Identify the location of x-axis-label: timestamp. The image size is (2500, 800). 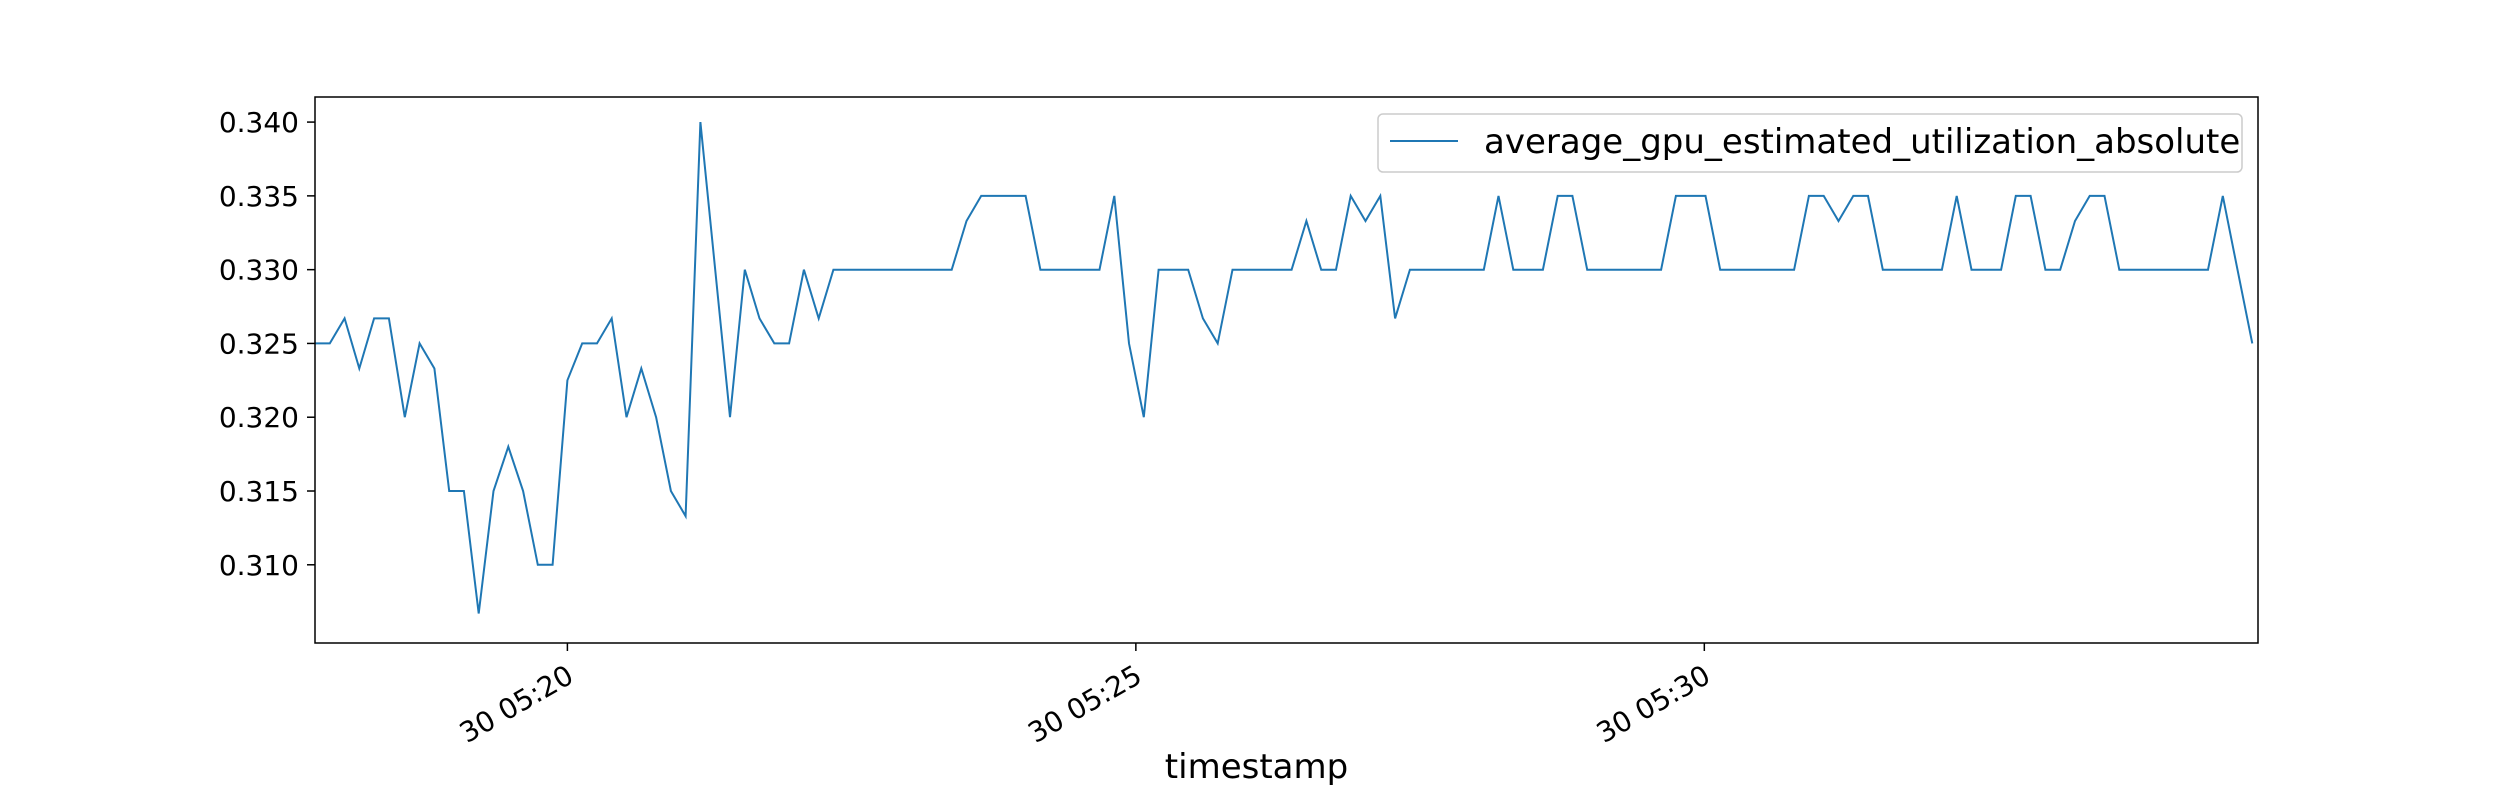
(1256, 767).